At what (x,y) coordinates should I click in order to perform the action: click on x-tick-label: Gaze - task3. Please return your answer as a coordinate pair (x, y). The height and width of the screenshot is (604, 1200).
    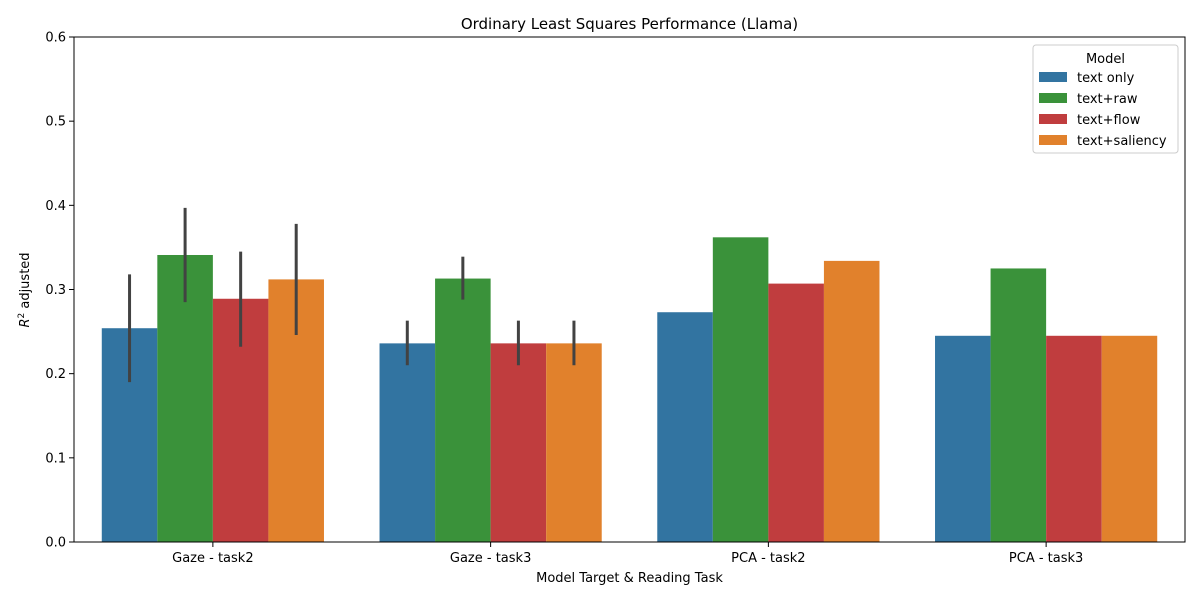
    Looking at the image, I should click on (490, 558).